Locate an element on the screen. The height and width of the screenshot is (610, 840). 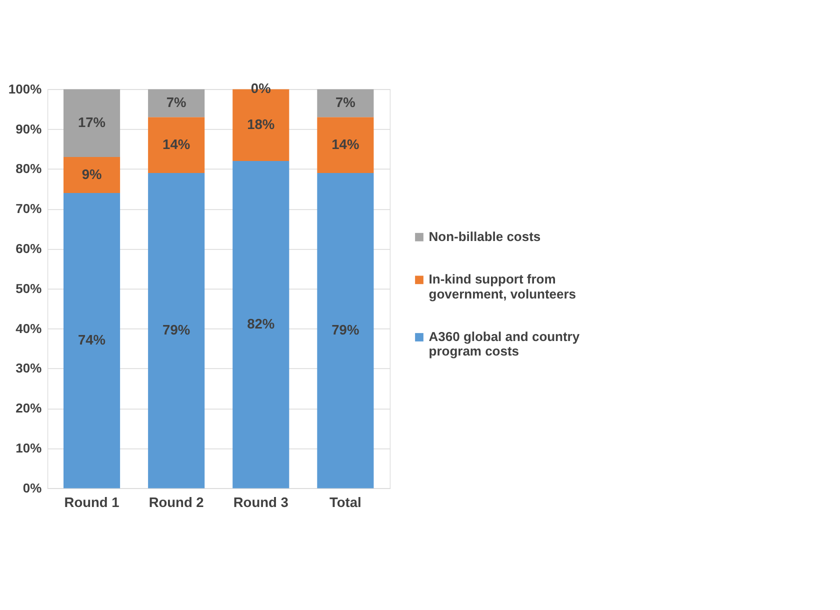
y-tick-label: 70% is located at coordinates (29, 208).